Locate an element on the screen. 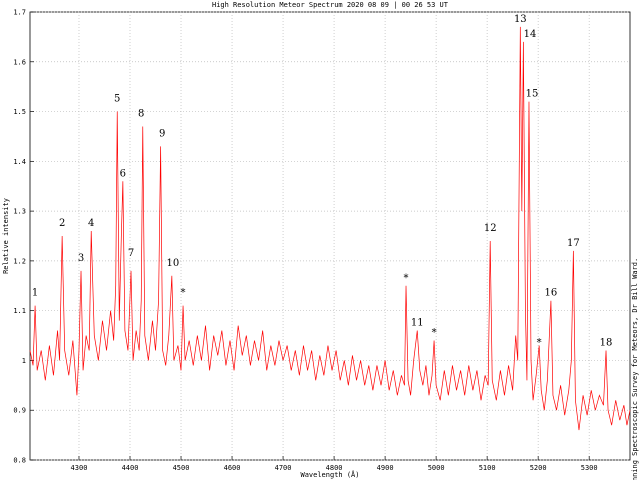  peak-annotation: 5 is located at coordinates (117, 99).